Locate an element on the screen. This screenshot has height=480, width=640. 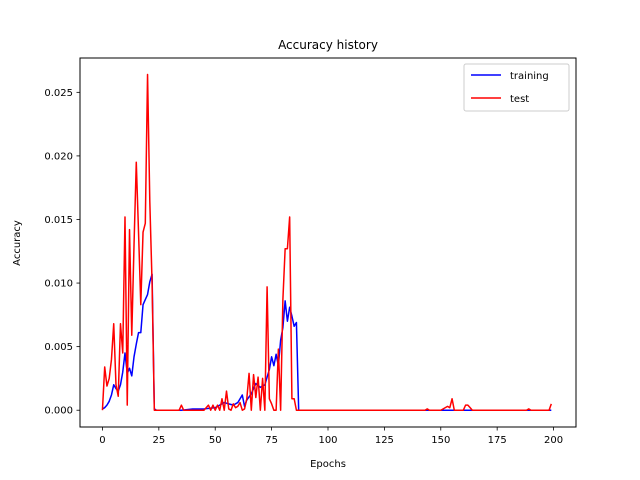
y-tick-label: 0.025 is located at coordinates (58, 93).